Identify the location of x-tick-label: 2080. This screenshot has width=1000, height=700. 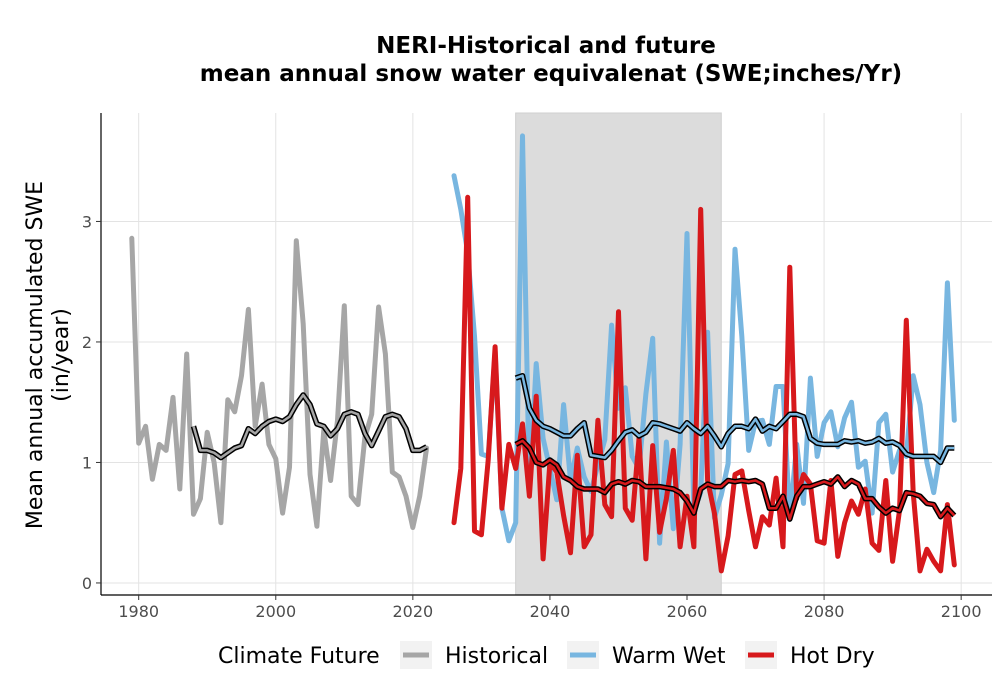
(824, 611).